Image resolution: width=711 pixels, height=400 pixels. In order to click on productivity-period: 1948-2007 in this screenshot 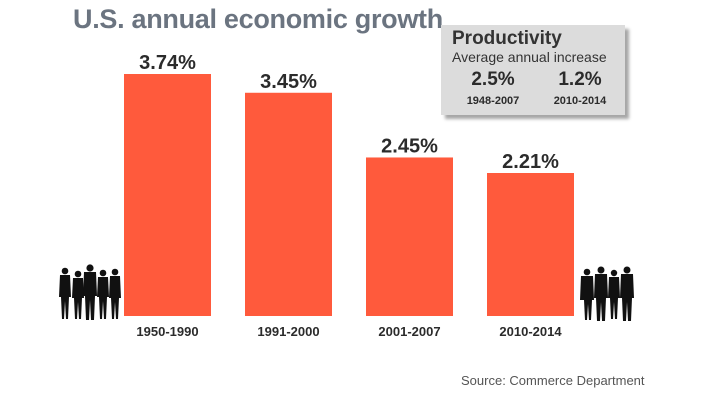, I will do `click(493, 101)`.